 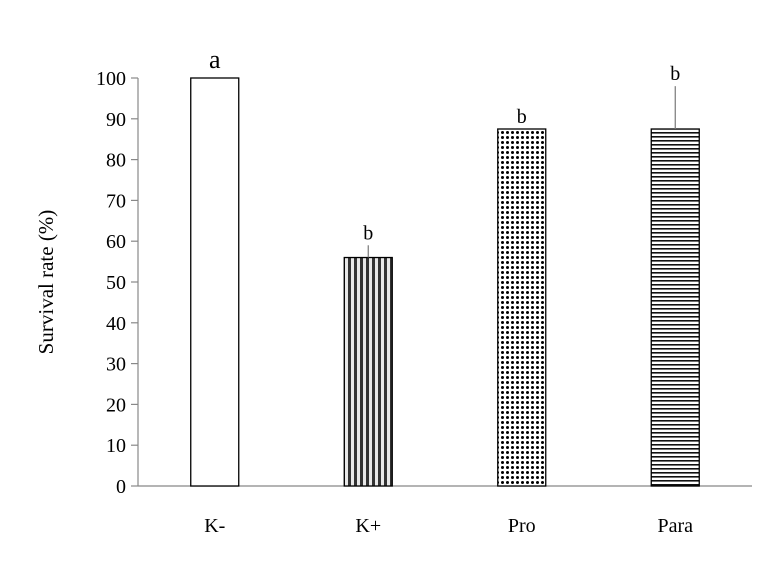 I want to click on y-axis-title: Survival rate (%), so click(x=46, y=282).